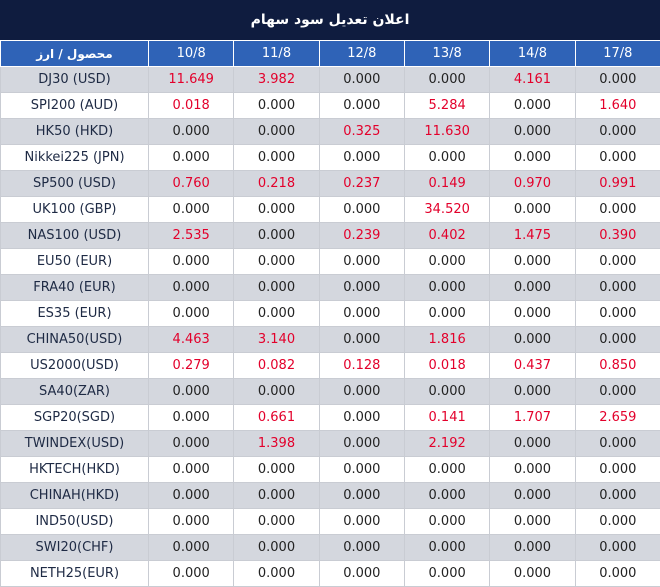  What do you see at coordinates (532, 235) in the screenshot?
I see `value-cell: 1.475` at bounding box center [532, 235].